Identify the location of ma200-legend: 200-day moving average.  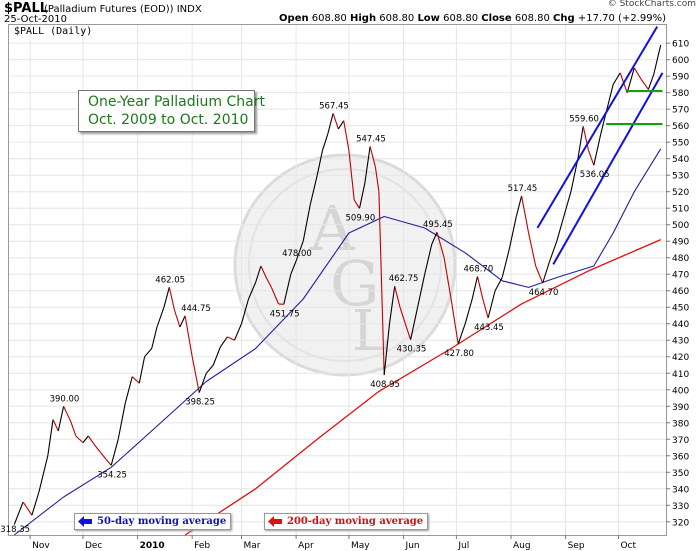
(346, 521).